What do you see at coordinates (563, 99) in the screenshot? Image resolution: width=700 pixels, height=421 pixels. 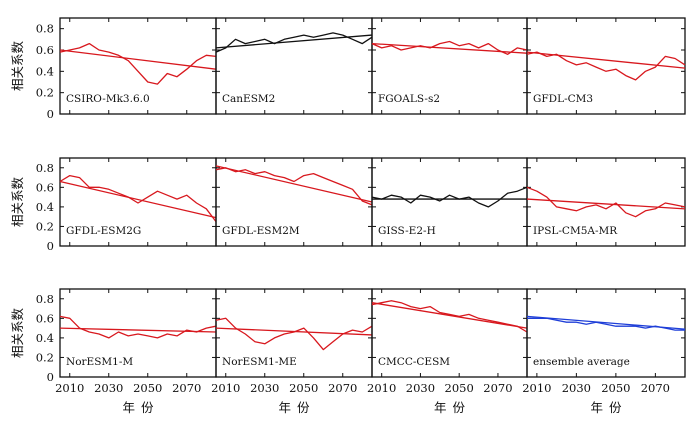 I see `panel-label: GFDL-CM3` at bounding box center [563, 99].